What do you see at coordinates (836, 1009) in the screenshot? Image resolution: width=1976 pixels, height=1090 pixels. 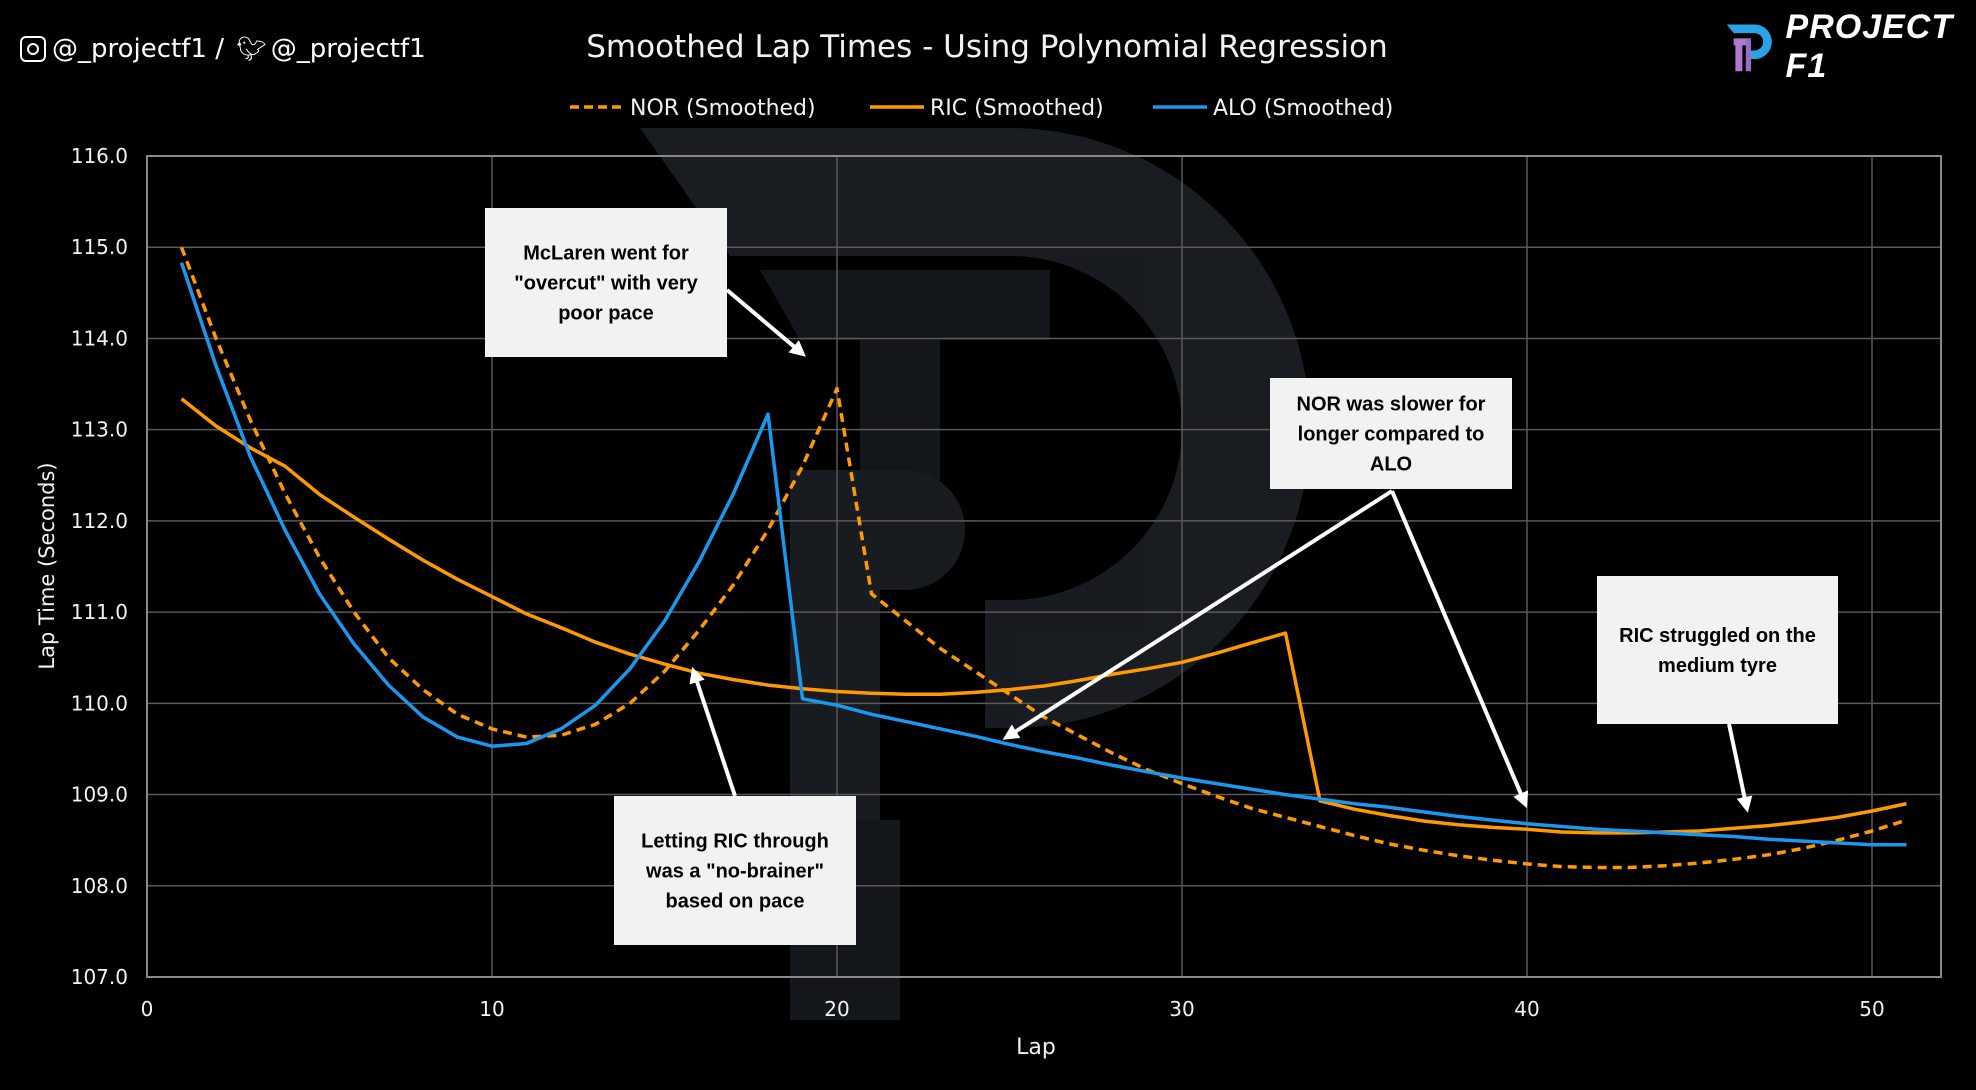 I see `x-tick-label: 20` at bounding box center [836, 1009].